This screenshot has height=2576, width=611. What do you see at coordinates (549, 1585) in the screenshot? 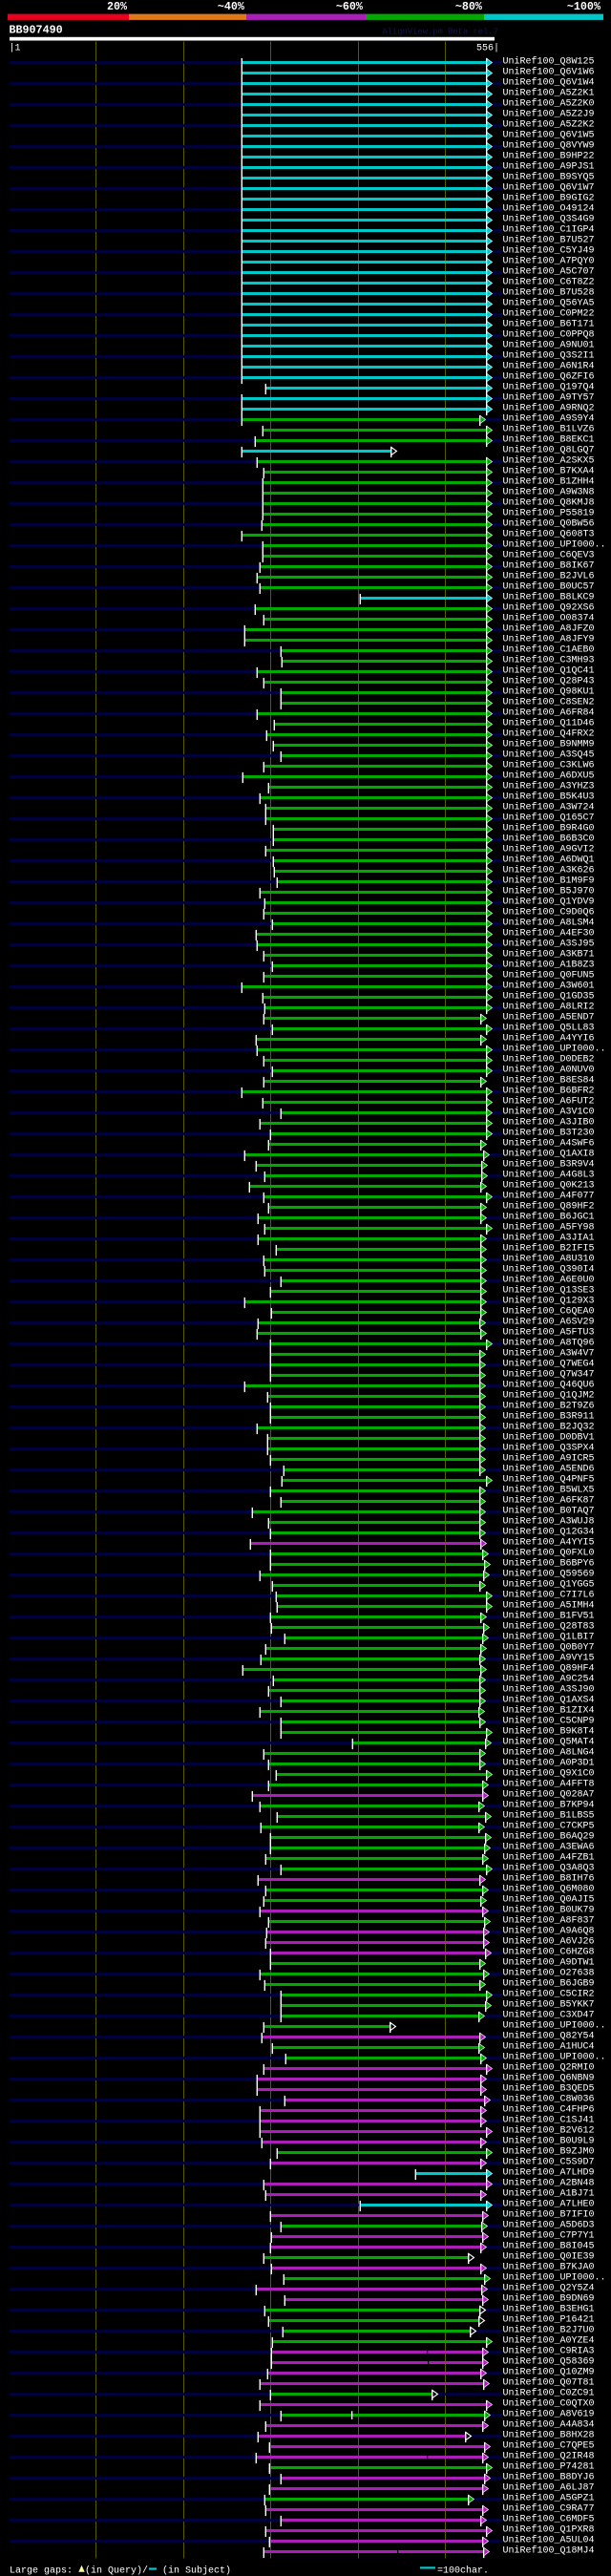
I see `svg-text: UniRef100_Q1YGG5` at bounding box center [549, 1585].